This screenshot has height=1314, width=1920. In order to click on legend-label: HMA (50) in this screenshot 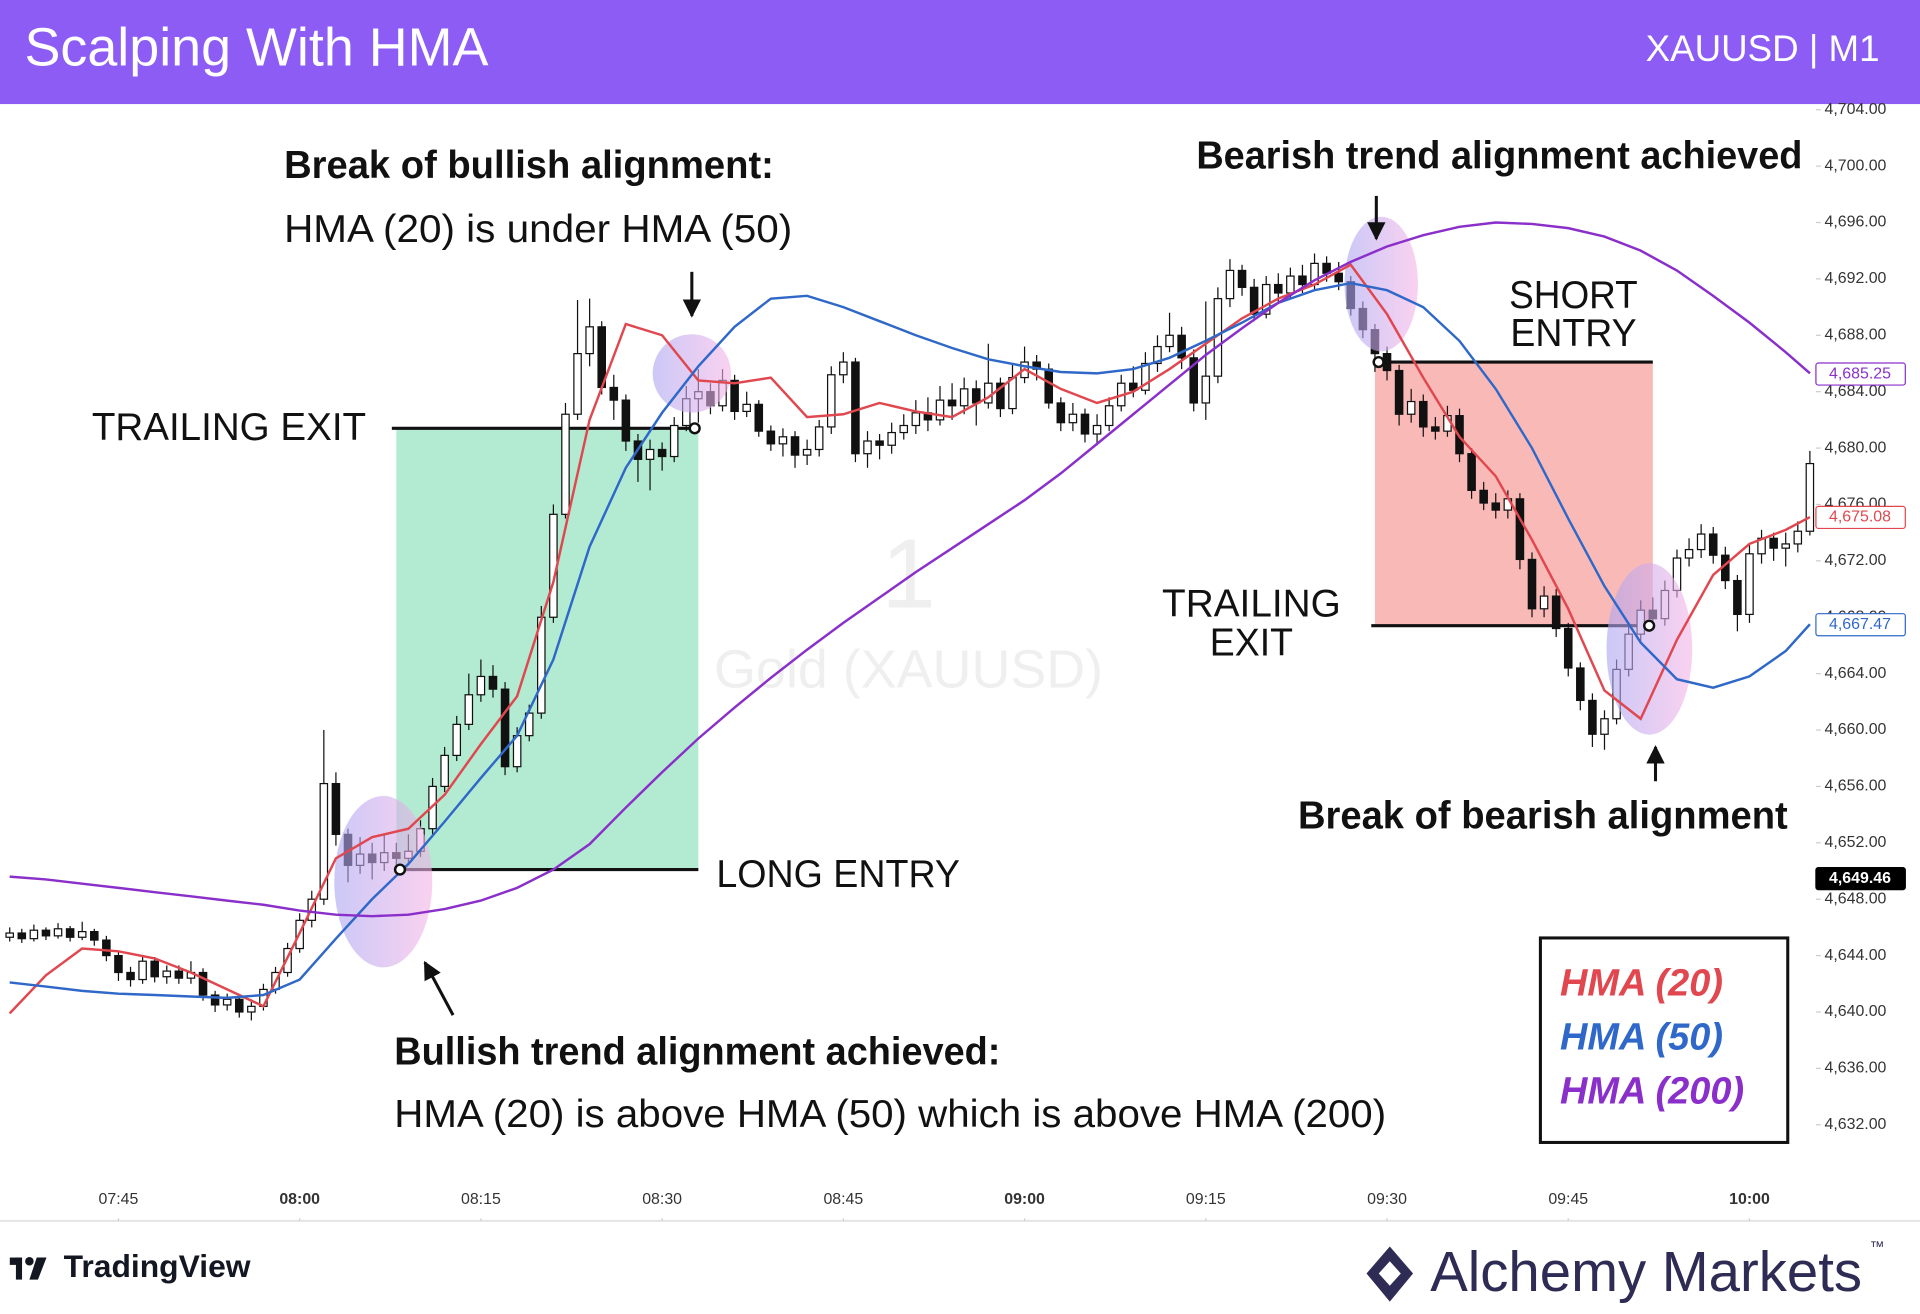, I will do `click(1641, 1038)`.